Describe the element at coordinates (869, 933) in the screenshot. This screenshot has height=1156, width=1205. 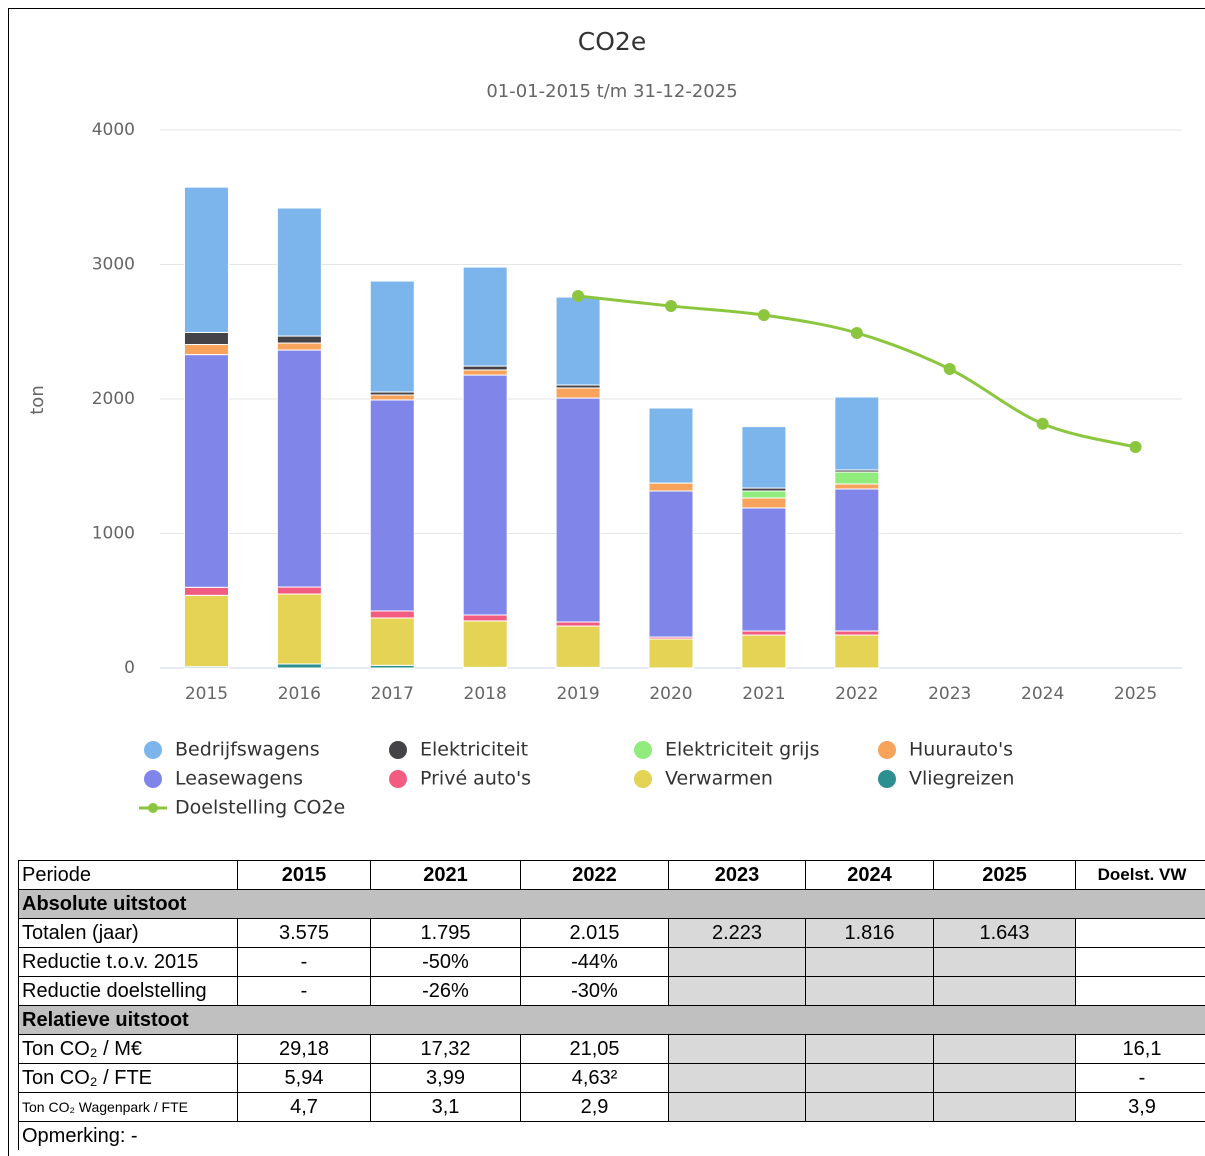
I see `cell: 1.816` at that location.